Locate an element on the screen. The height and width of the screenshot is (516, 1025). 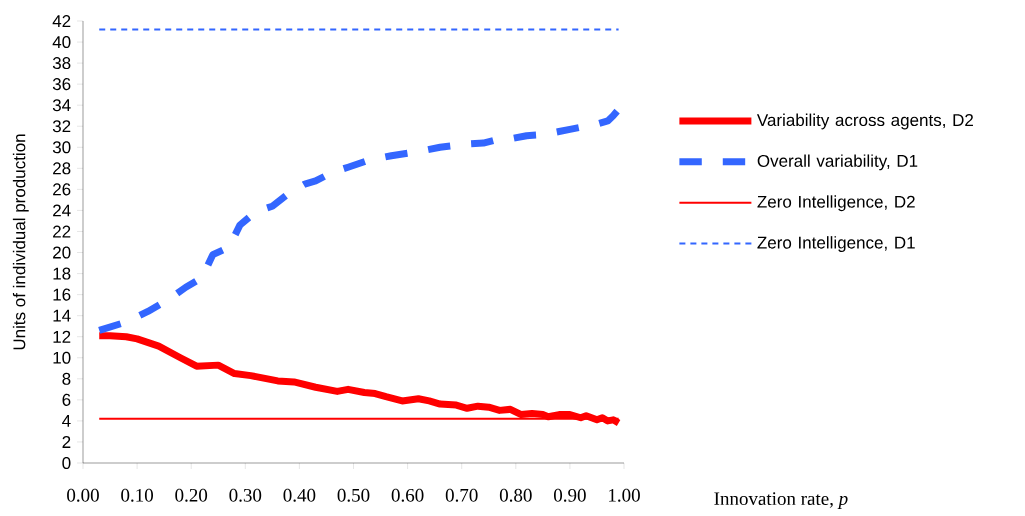
y-tick-label: 40 is located at coordinates (61, 42).